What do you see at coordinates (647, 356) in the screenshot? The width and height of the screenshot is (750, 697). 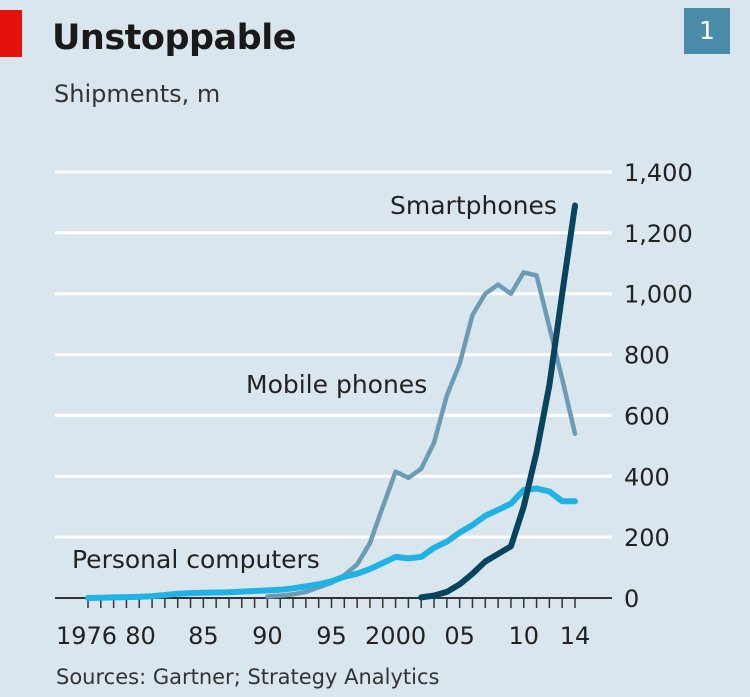 I see `y-tick-label: 800` at bounding box center [647, 356].